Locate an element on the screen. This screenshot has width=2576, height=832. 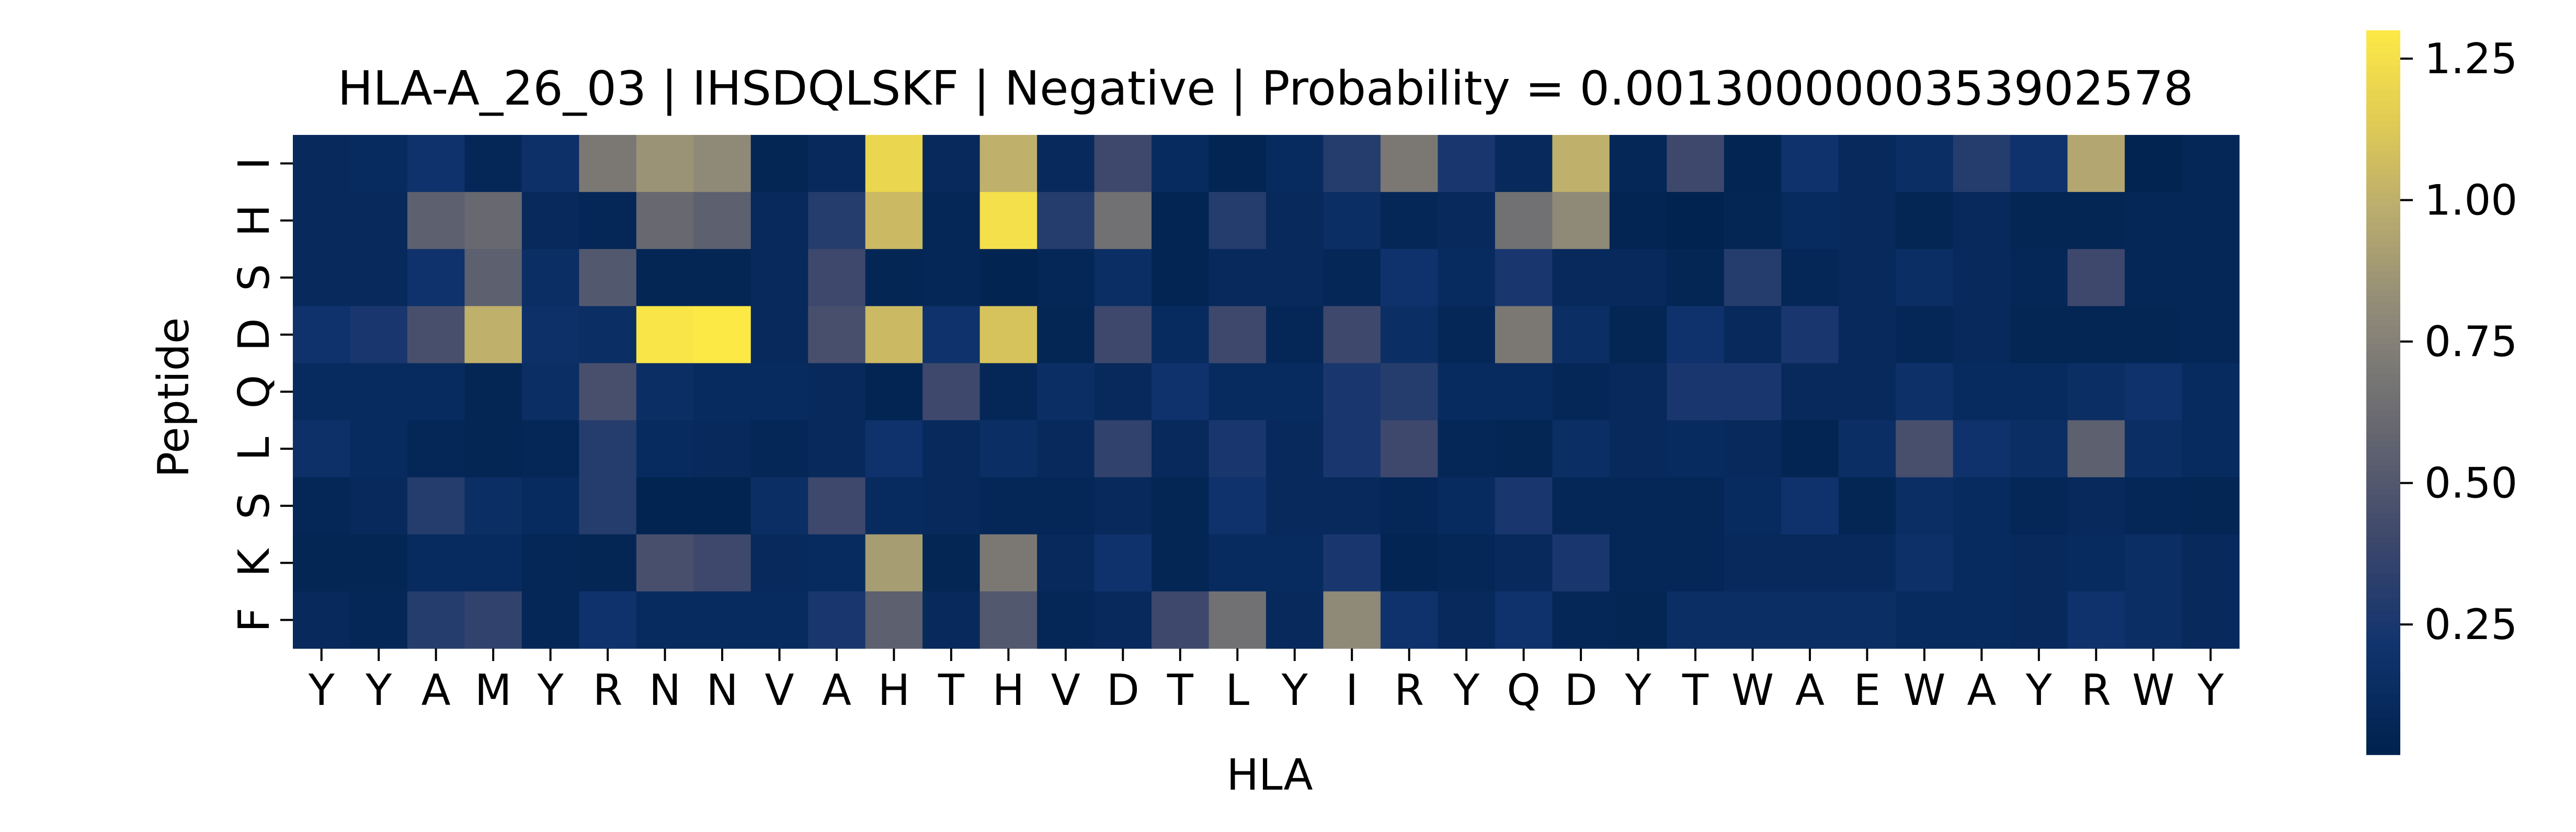
colorbar is located at coordinates (2383, 392).